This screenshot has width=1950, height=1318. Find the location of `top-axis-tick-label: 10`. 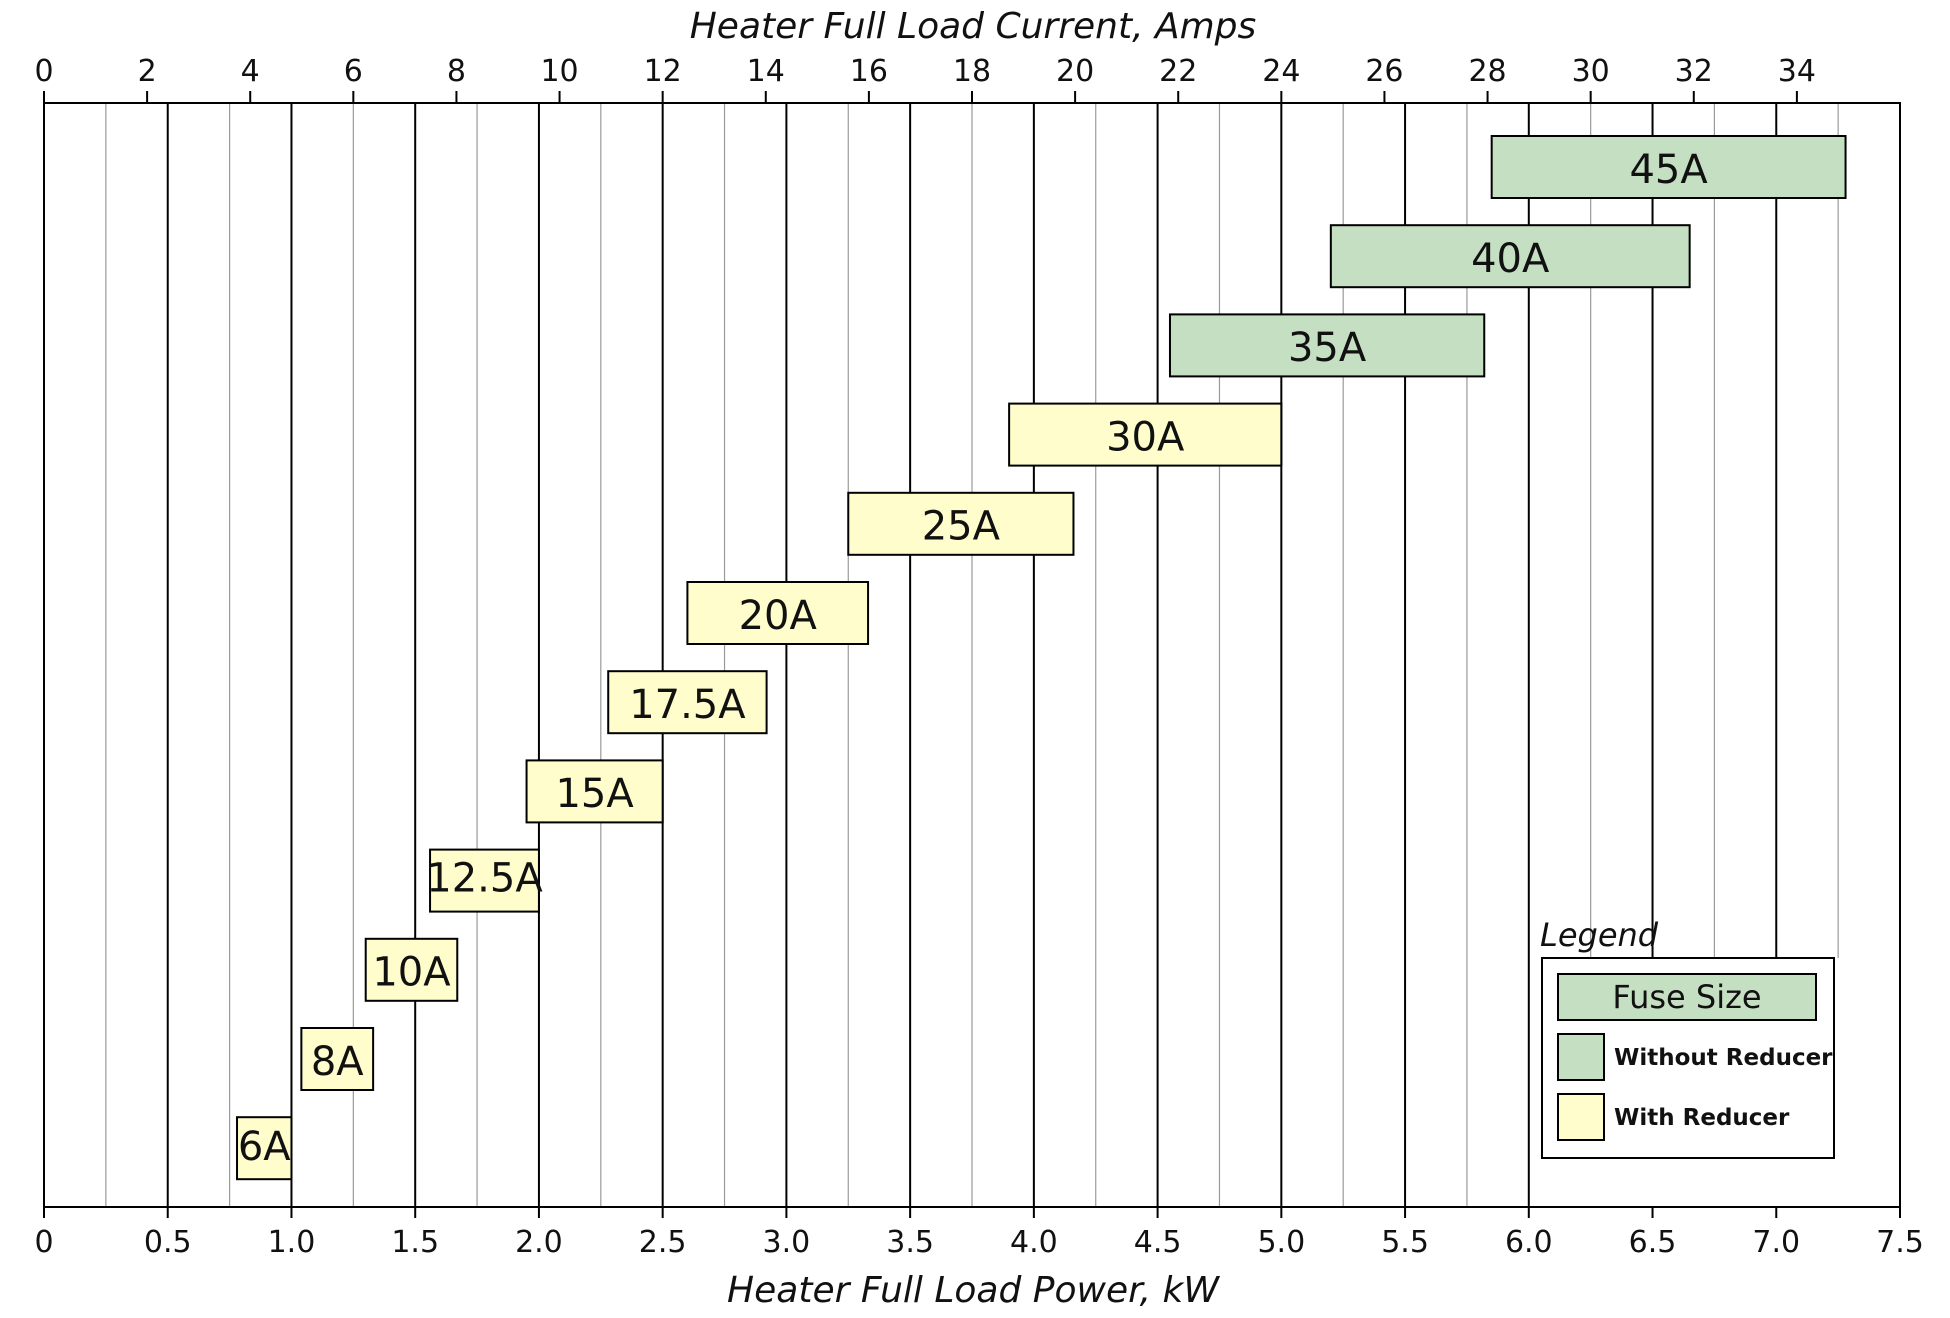

top-axis-tick-label: 10 is located at coordinates (559, 71).